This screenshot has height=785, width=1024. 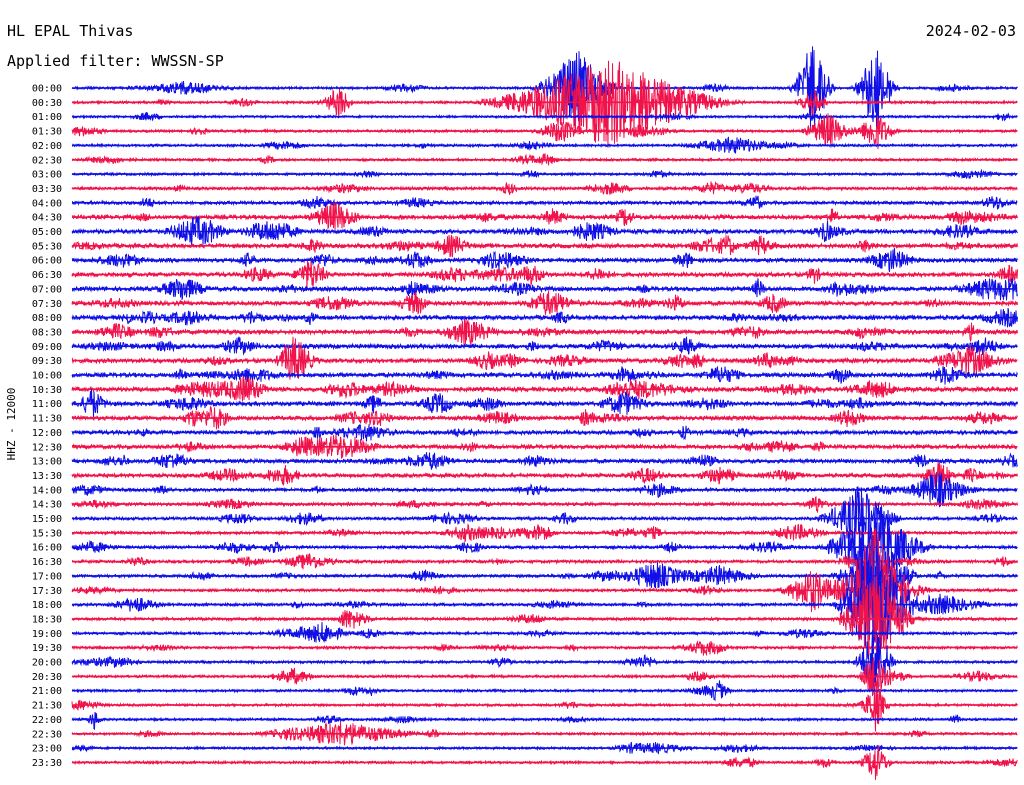 I want to click on time-label: 17:30, so click(x=47, y=591).